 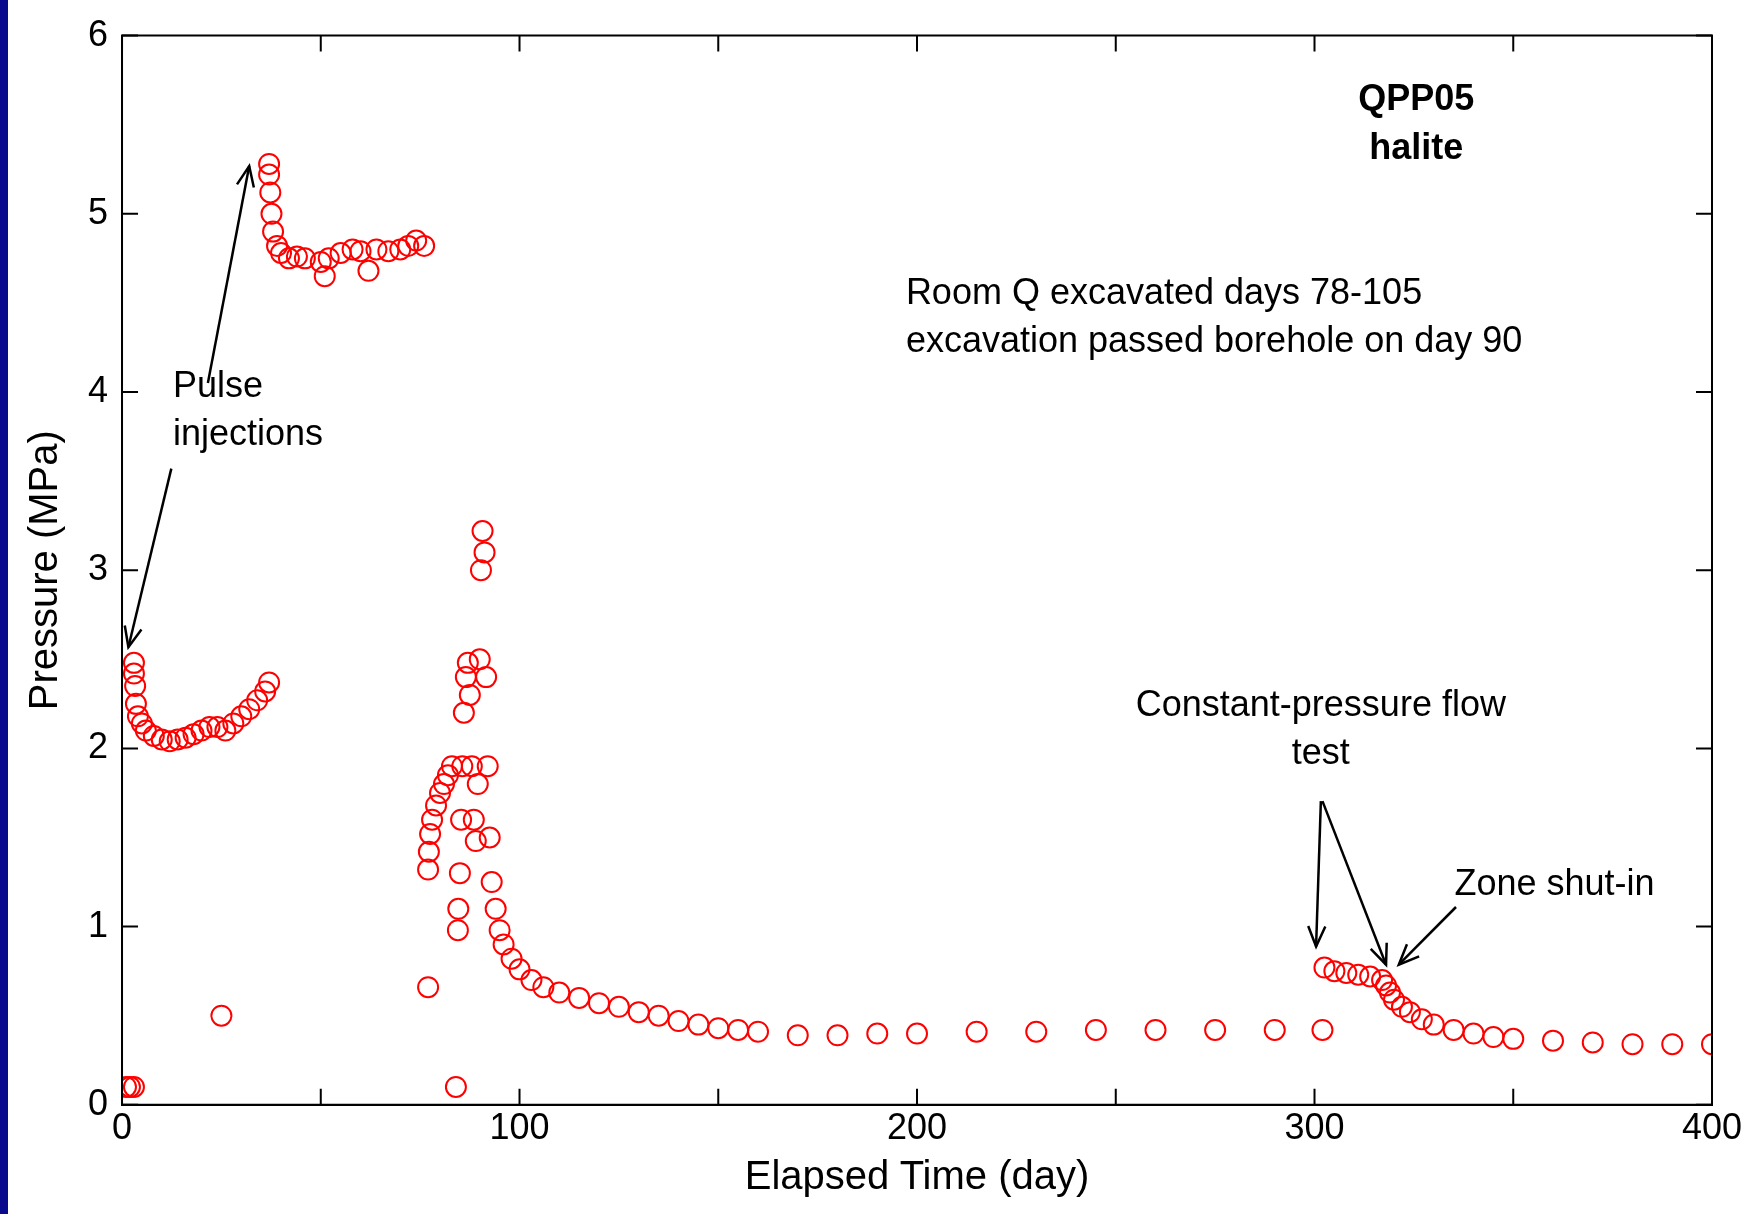 I want to click on annotation: Constant-pressure flow test, so click(x=1320, y=727).